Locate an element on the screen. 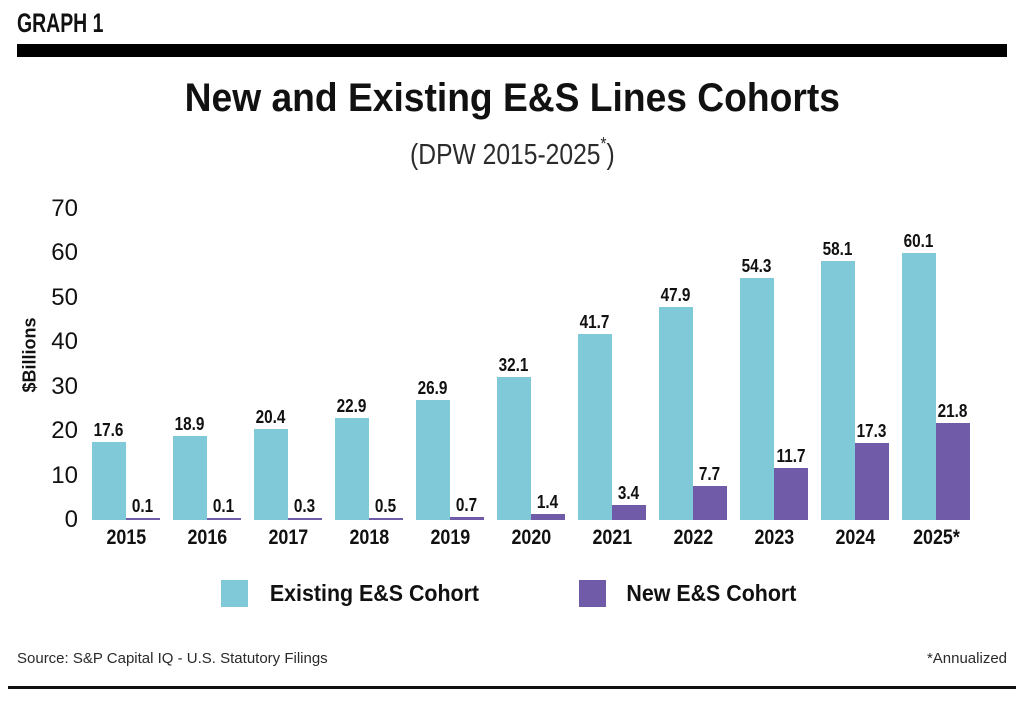  y-tick-0: 0 is located at coordinates (71, 519).